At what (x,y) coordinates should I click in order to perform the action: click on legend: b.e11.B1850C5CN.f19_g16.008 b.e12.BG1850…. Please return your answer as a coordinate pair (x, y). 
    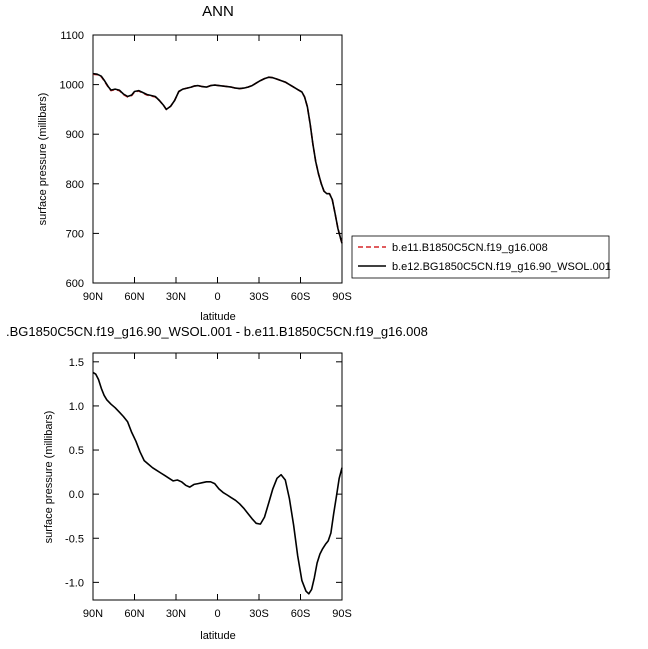
    Looking at the image, I should click on (481, 257).